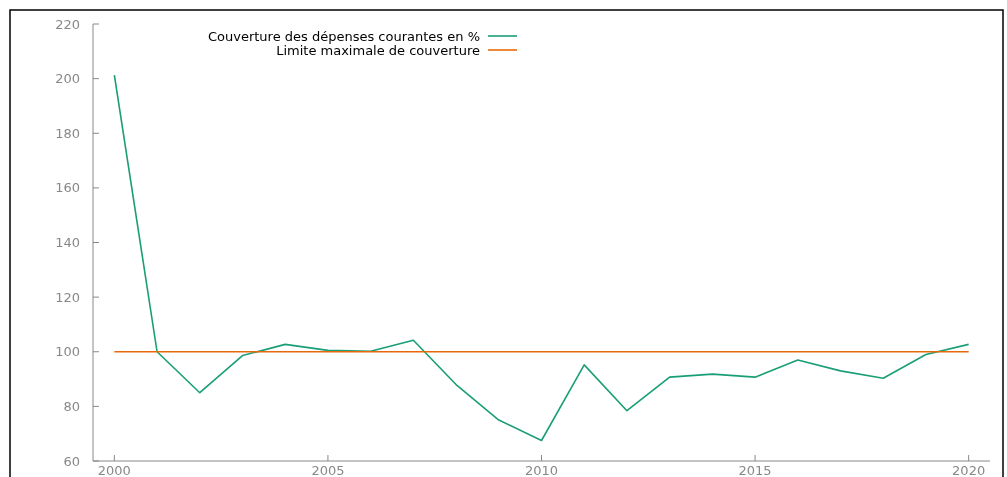 The height and width of the screenshot is (477, 1007). I want to click on y-tick-label: 80, so click(71, 406).